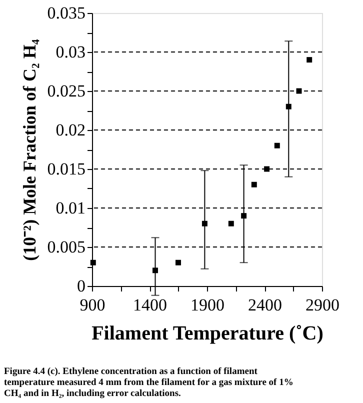 This screenshot has width=363, height=403. What do you see at coordinates (71, 52) in the screenshot?
I see `y-tick-label: 0.03` at bounding box center [71, 52].